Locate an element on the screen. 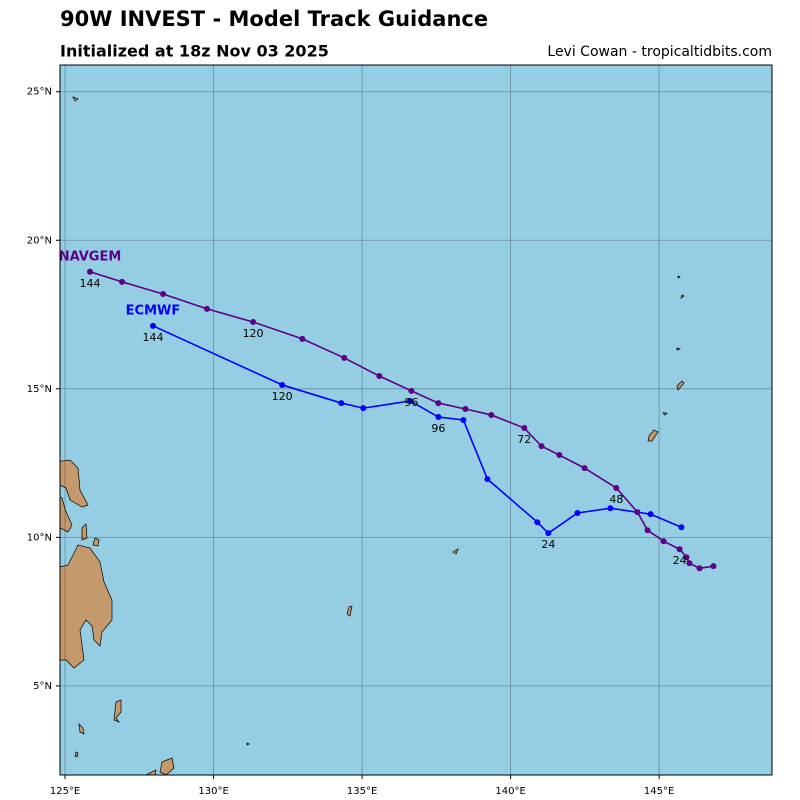 This screenshot has height=800, width=800. y-tick-label: 15°N is located at coordinates (39, 389).